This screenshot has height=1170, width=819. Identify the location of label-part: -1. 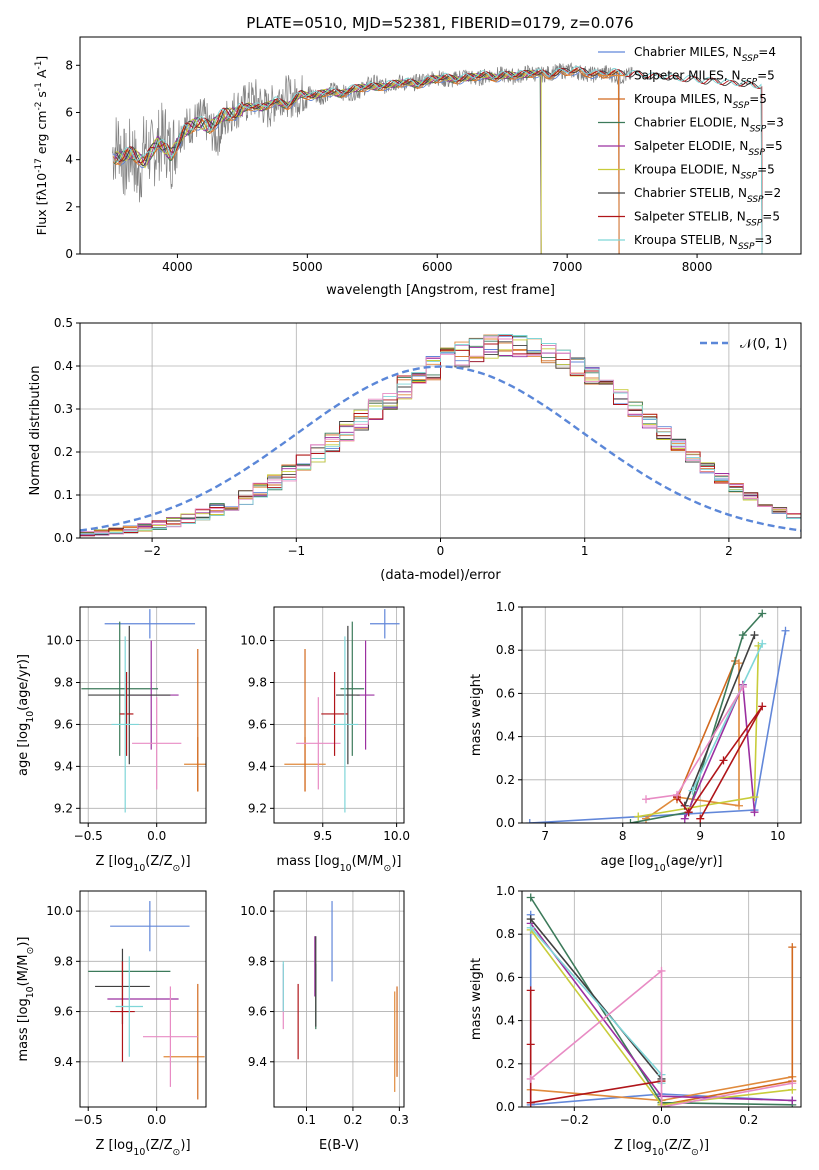
(39, 86).